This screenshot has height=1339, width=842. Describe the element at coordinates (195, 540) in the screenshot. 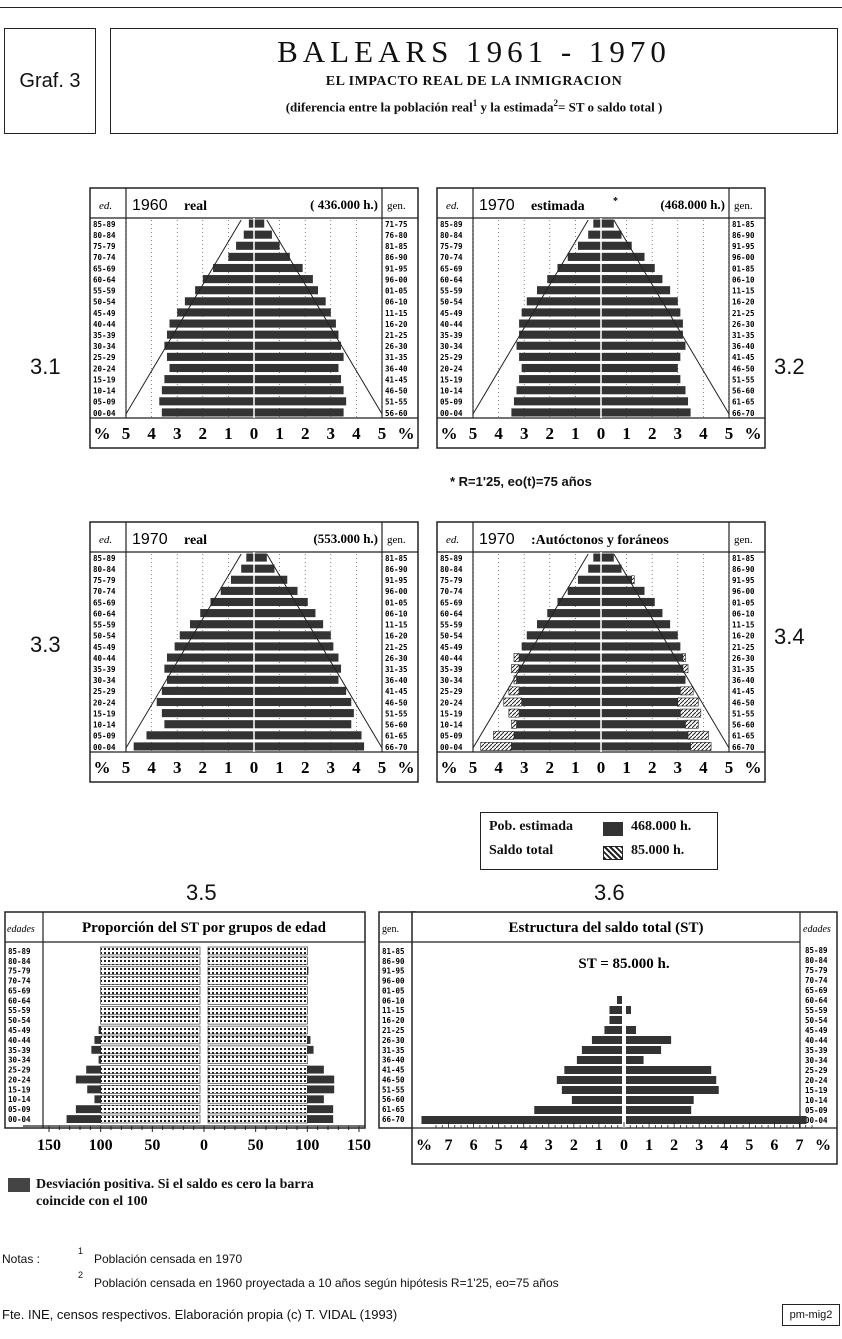

I see `panel-title-text-3-3: real` at that location.